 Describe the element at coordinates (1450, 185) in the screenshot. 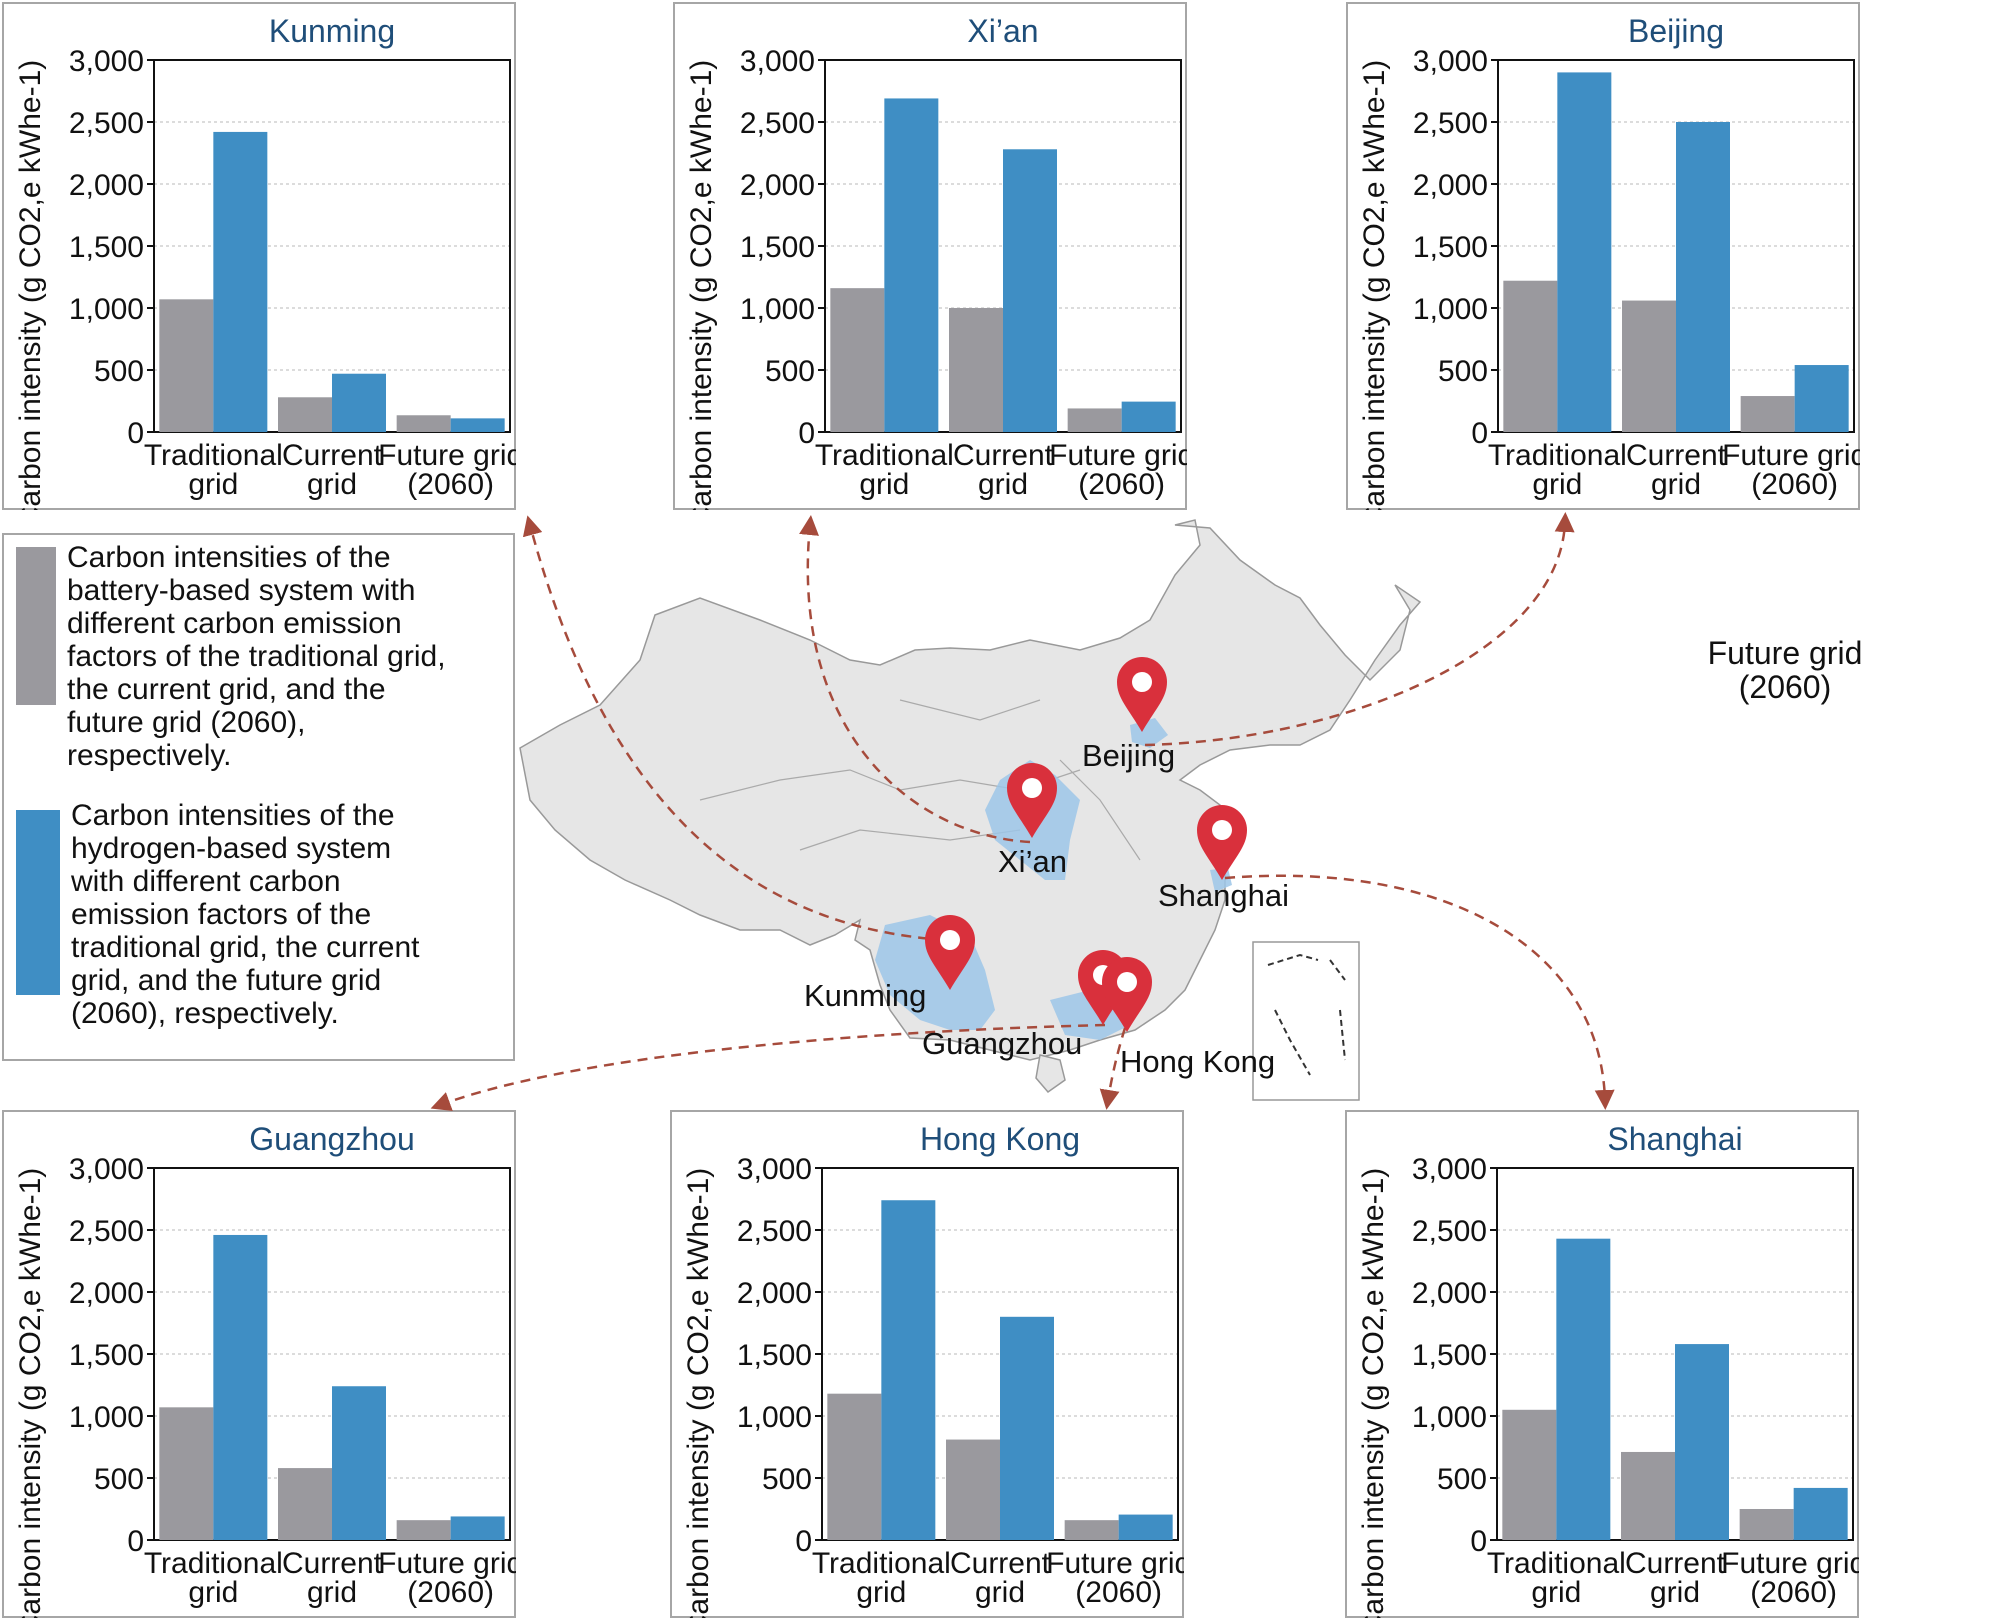

I see `beijing-y-tick-label: 2,000` at that location.